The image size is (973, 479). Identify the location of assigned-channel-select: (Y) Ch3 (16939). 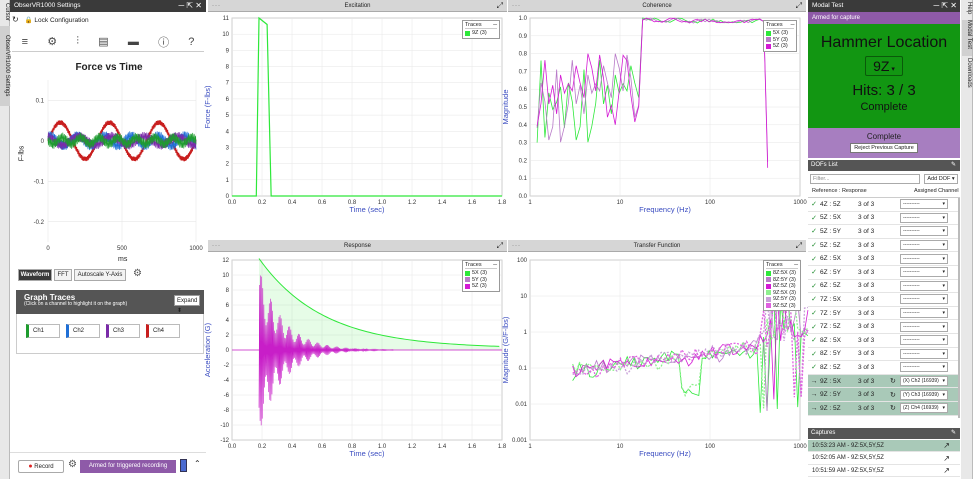
(924, 394).